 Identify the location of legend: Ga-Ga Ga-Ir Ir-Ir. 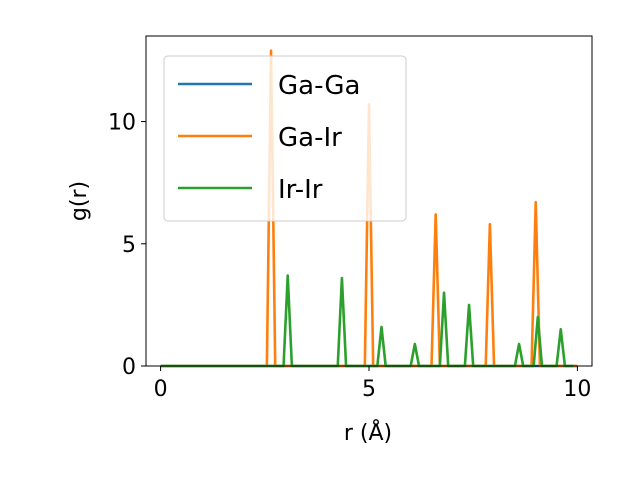
(285, 138).